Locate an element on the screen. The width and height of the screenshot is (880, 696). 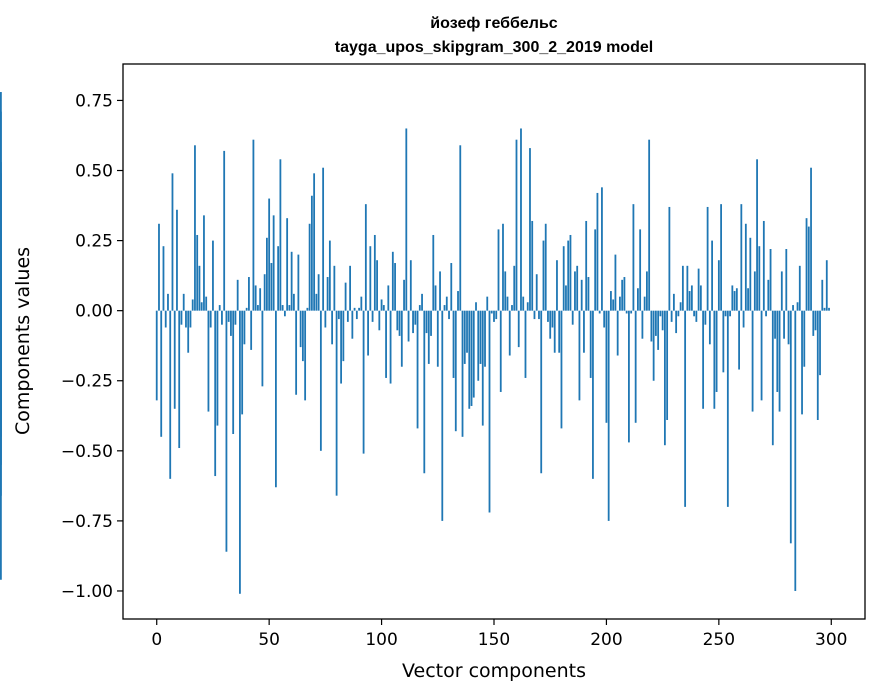
y-tick-label: −0.75 is located at coordinates (87, 522).